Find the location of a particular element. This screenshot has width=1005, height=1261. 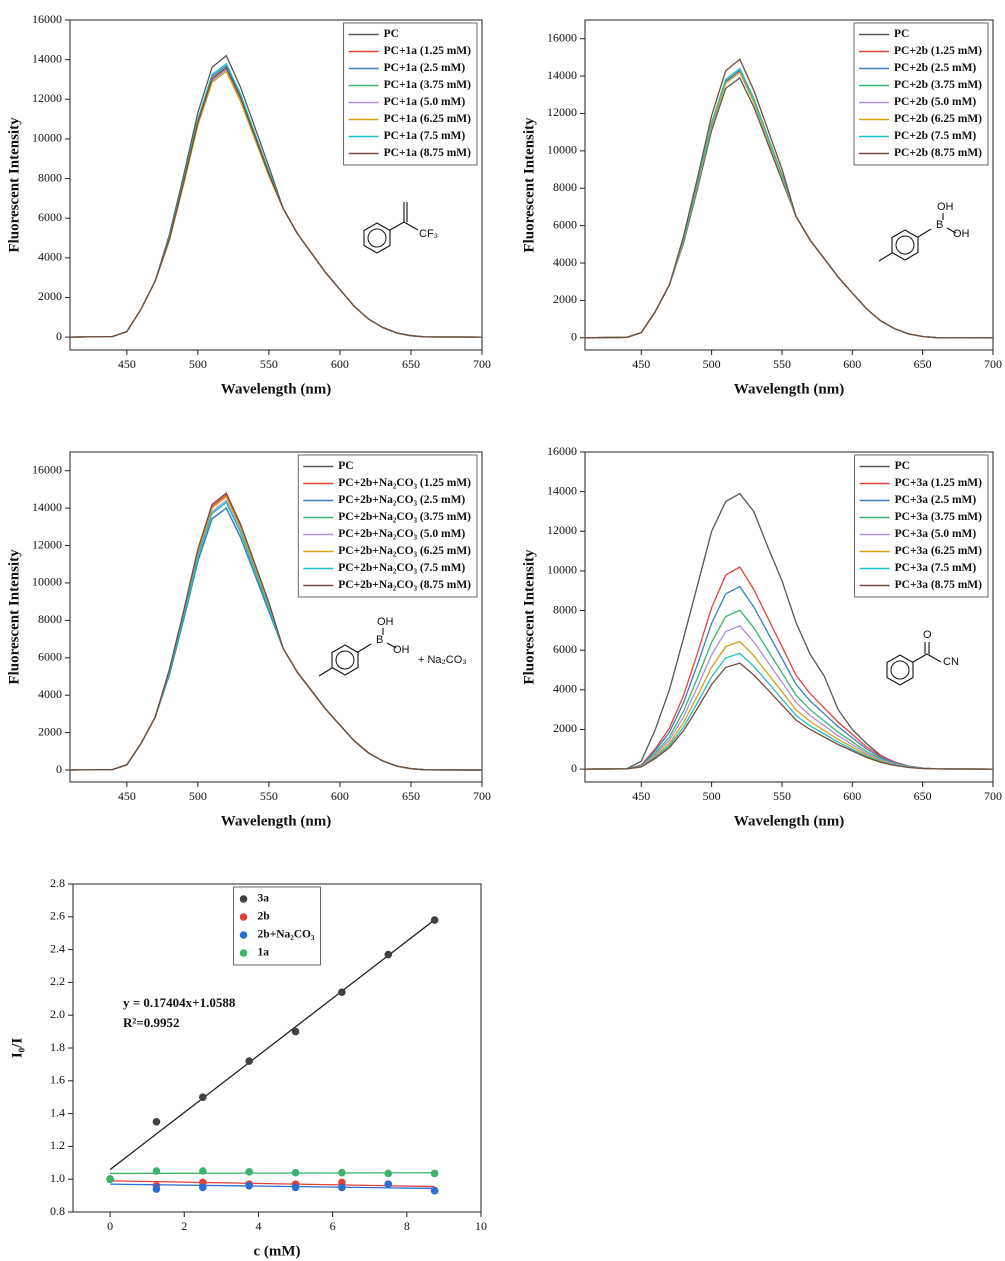

legend-label: PC+3a (3.75 mM) is located at coordinates (939, 517).